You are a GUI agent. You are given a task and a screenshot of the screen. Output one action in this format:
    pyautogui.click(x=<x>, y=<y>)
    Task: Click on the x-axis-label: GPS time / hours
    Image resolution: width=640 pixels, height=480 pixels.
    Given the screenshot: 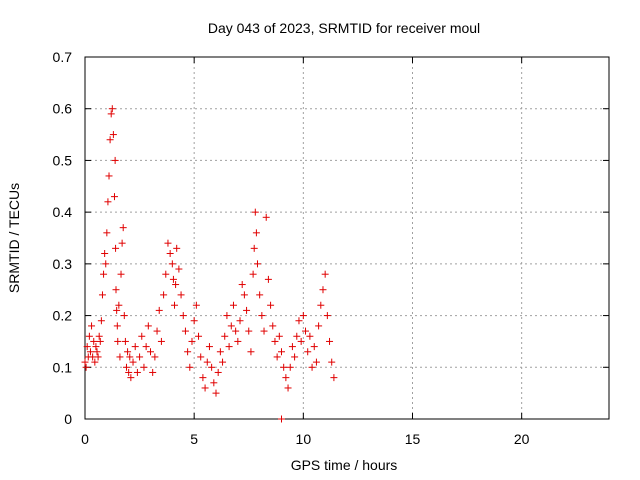 What is the action you would take?
    pyautogui.click(x=344, y=465)
    